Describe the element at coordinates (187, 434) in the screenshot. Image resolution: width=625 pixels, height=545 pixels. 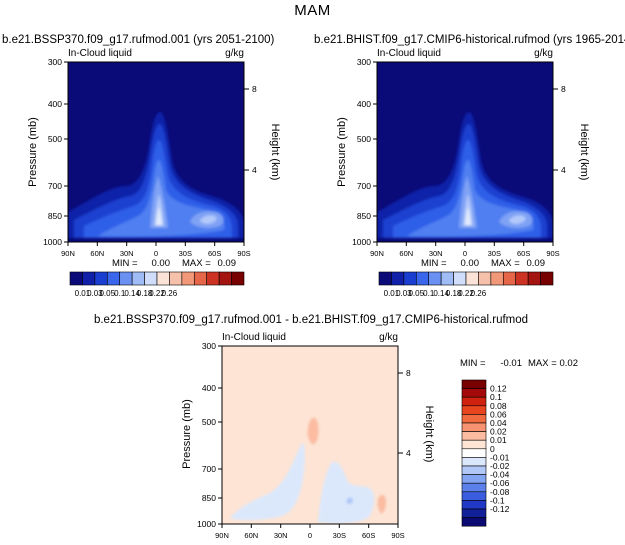
I see `y-axis-title: Pressure (mb)` at that location.